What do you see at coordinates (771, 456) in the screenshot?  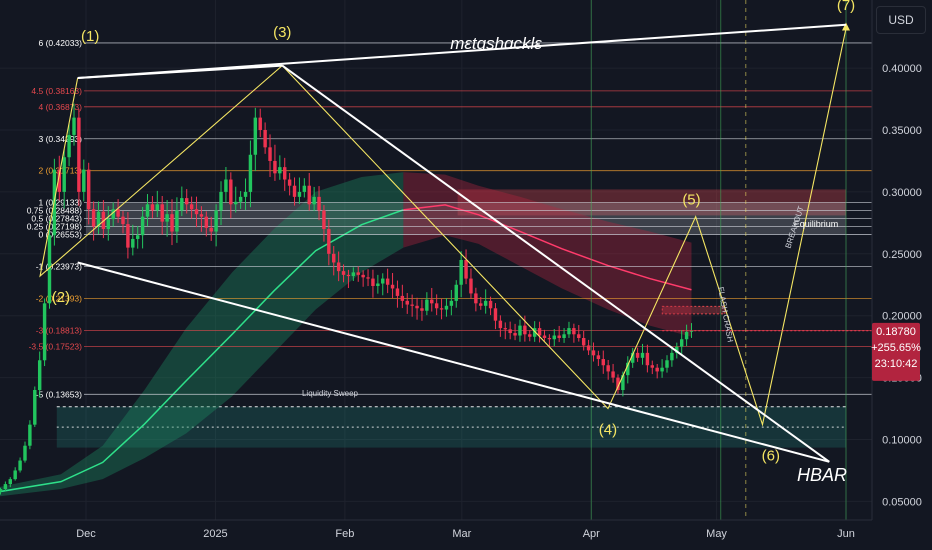 I see `wave-label: (6)` at bounding box center [771, 456].